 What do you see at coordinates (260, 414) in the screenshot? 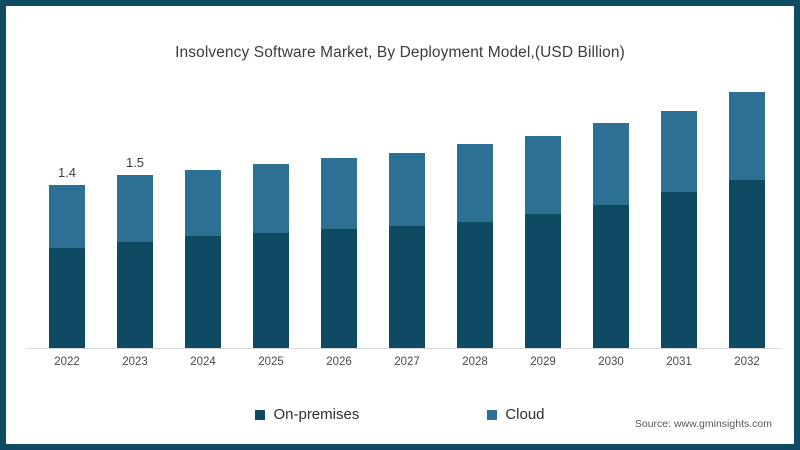
I see `legend-swatch-on-premises` at bounding box center [260, 414].